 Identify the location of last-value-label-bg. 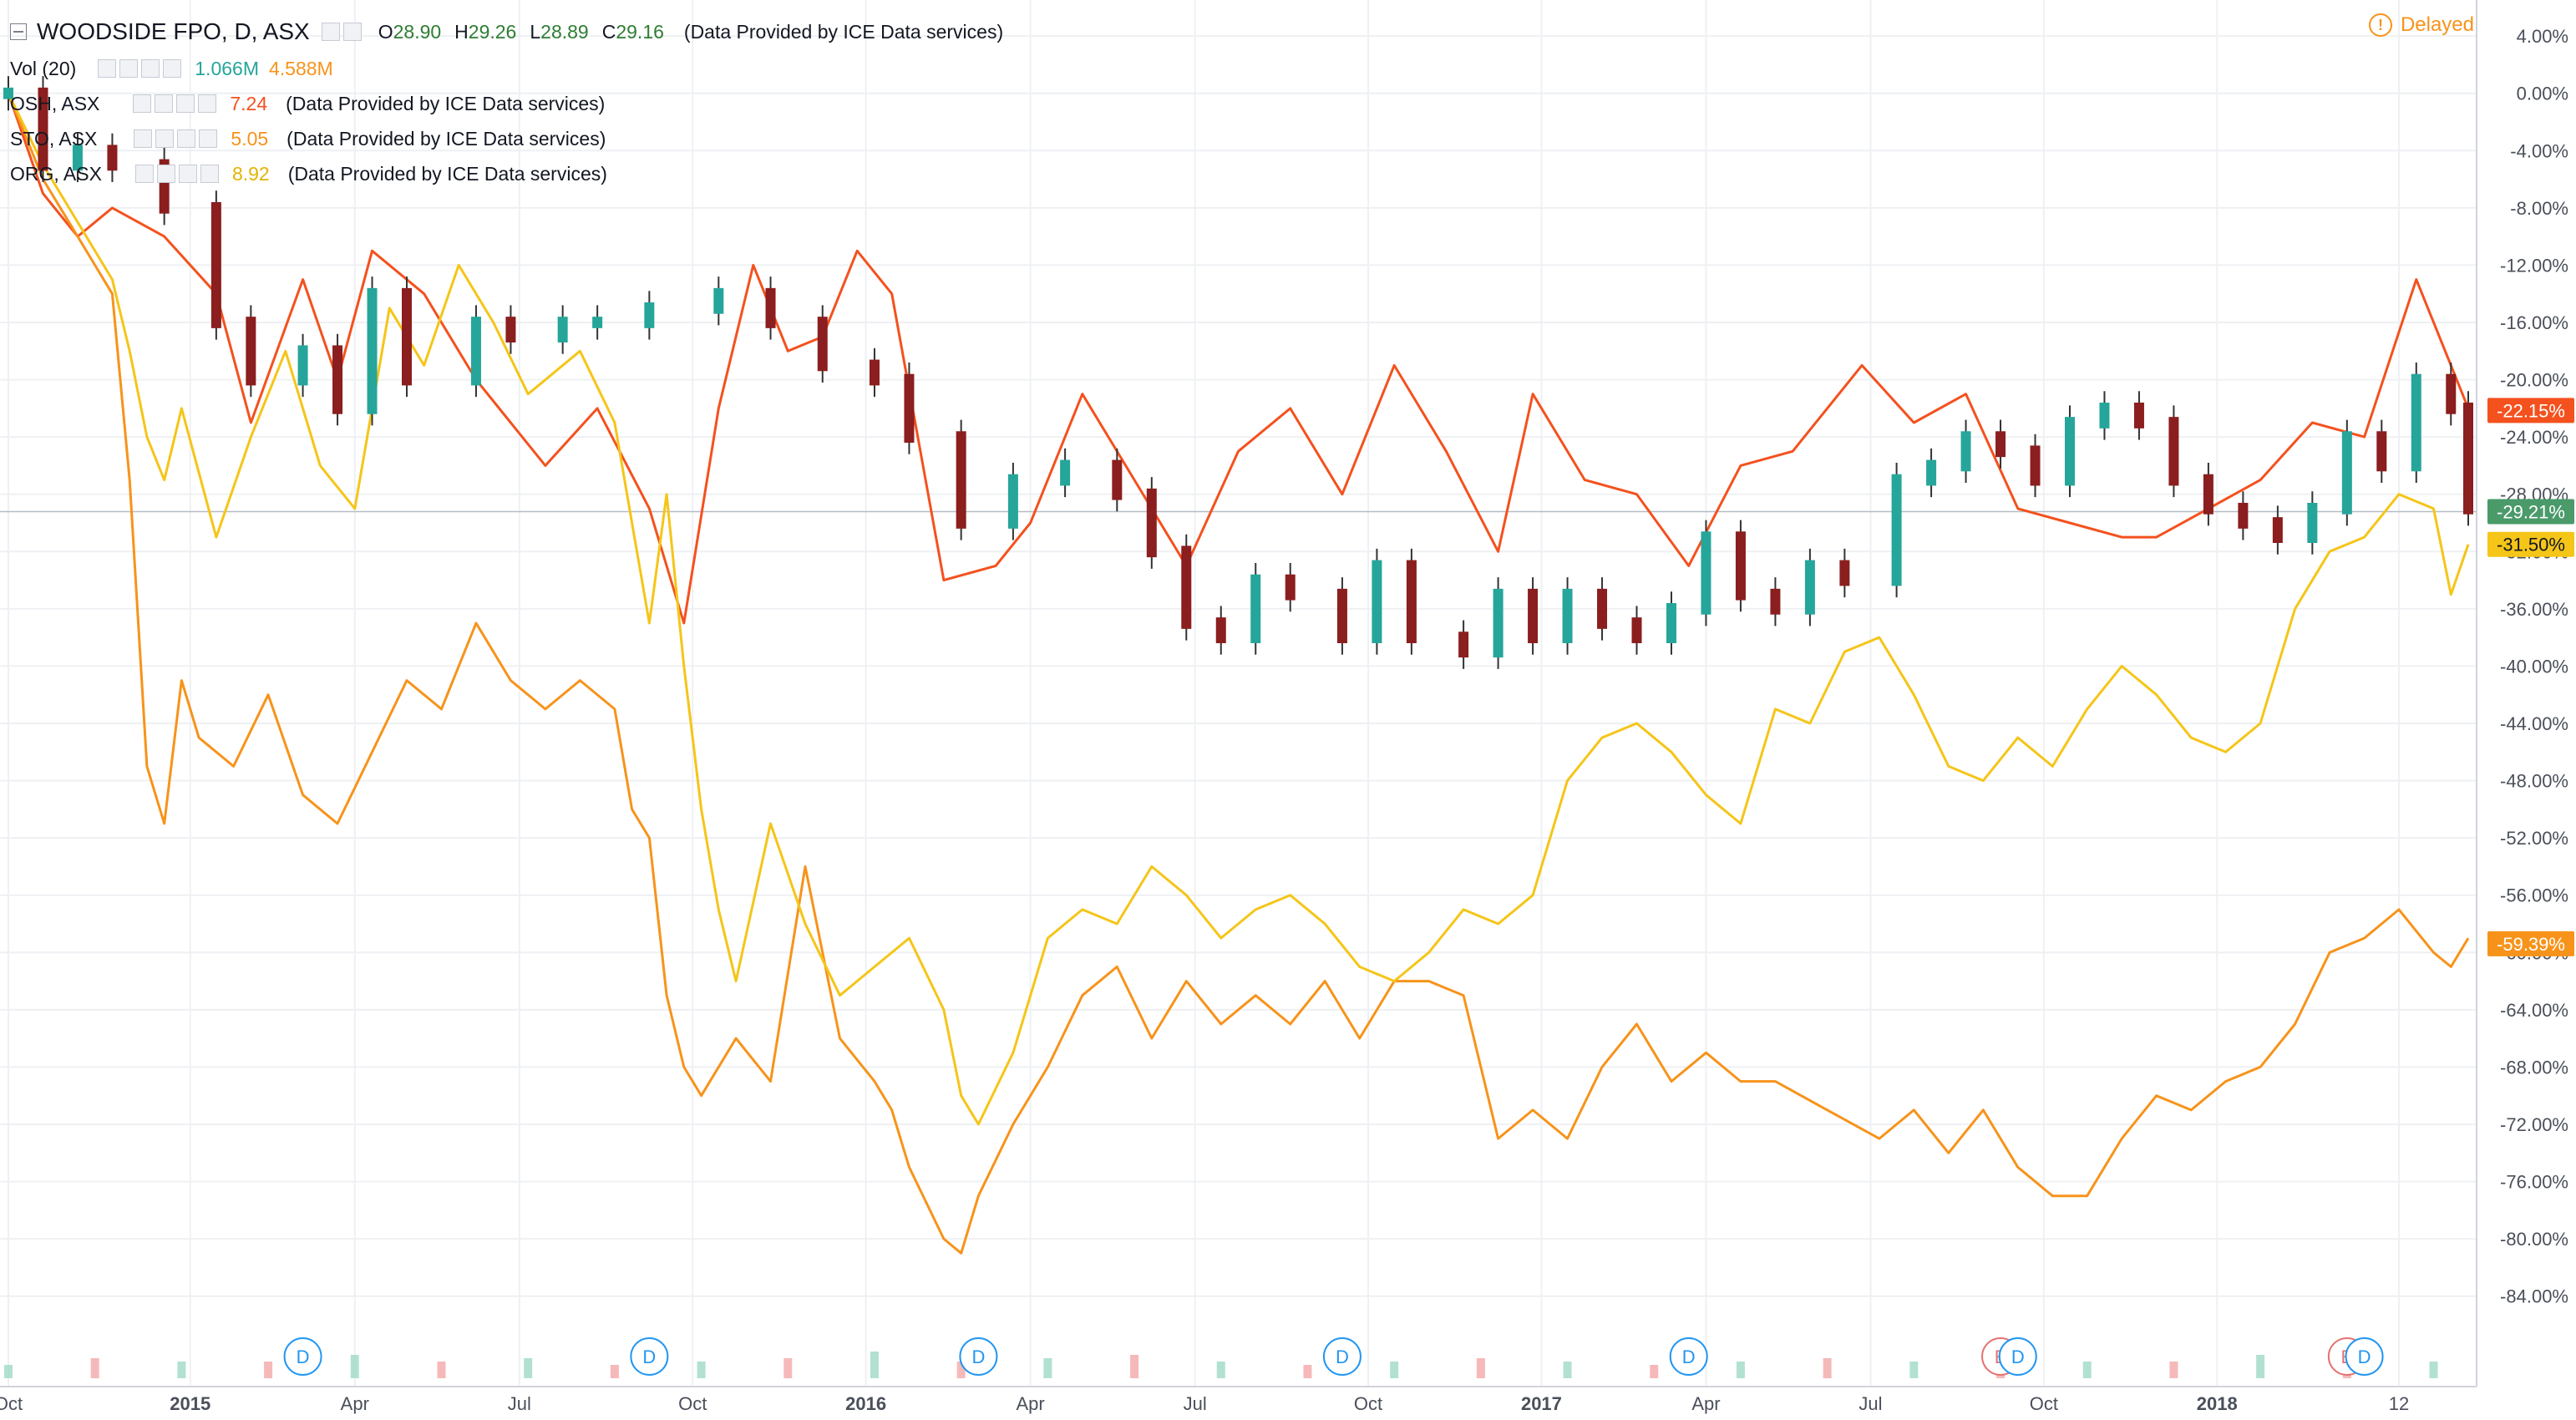
(2530, 544).